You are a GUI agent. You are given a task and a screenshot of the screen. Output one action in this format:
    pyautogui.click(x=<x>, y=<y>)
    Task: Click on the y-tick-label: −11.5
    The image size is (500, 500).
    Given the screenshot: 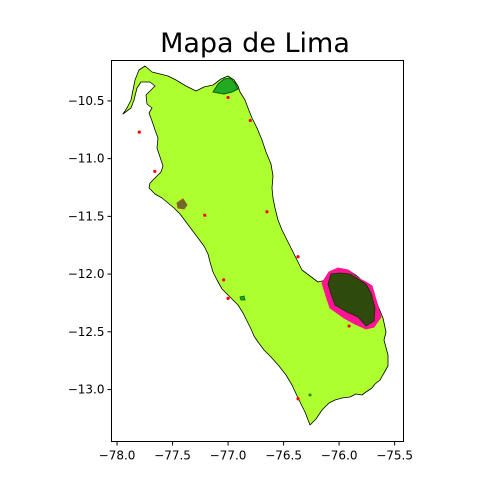 What is the action you would take?
    pyautogui.click(x=86, y=216)
    